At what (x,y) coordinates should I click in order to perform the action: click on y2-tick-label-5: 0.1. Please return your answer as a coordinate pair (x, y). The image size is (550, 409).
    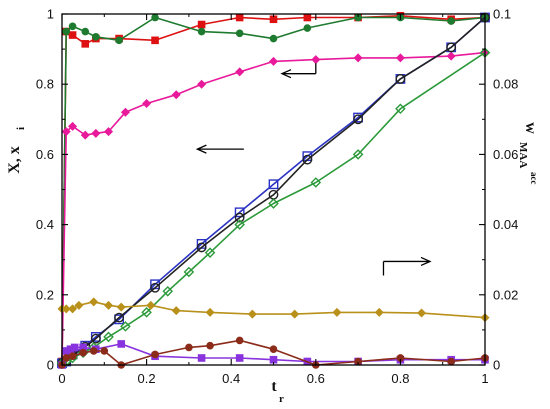
    Looking at the image, I should click on (502, 14).